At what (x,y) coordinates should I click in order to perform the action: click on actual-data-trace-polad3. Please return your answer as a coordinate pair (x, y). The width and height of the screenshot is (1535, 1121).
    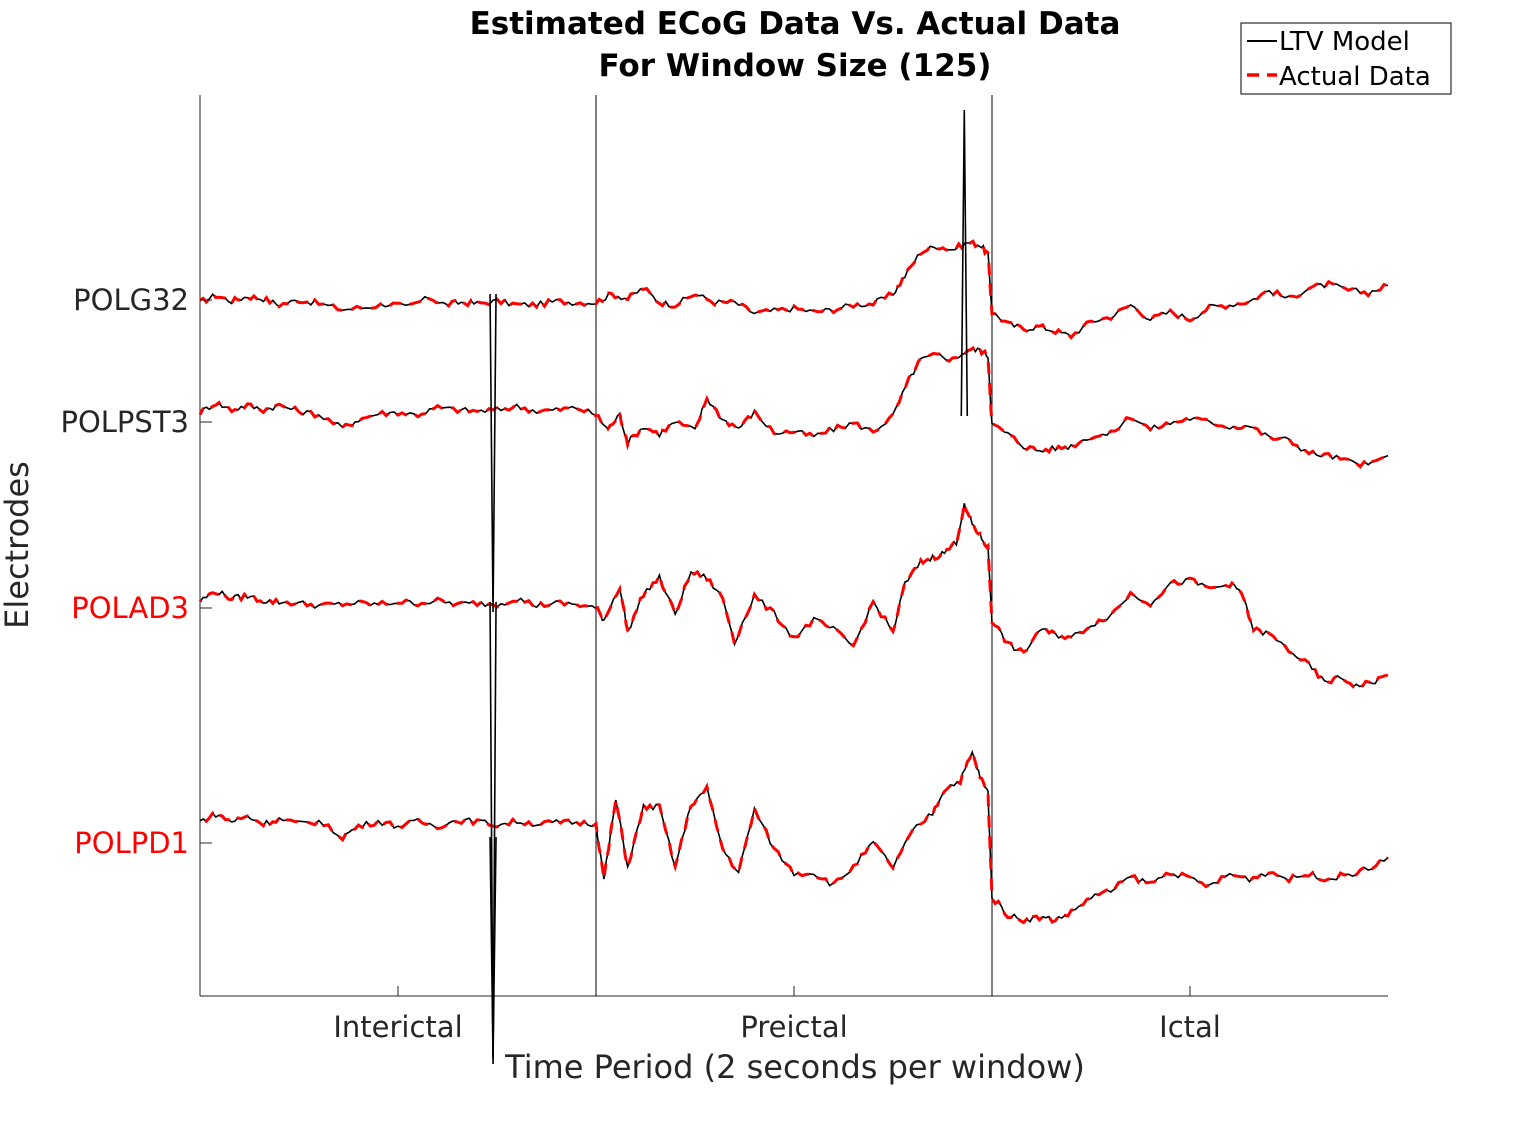
    Looking at the image, I should click on (793, 595).